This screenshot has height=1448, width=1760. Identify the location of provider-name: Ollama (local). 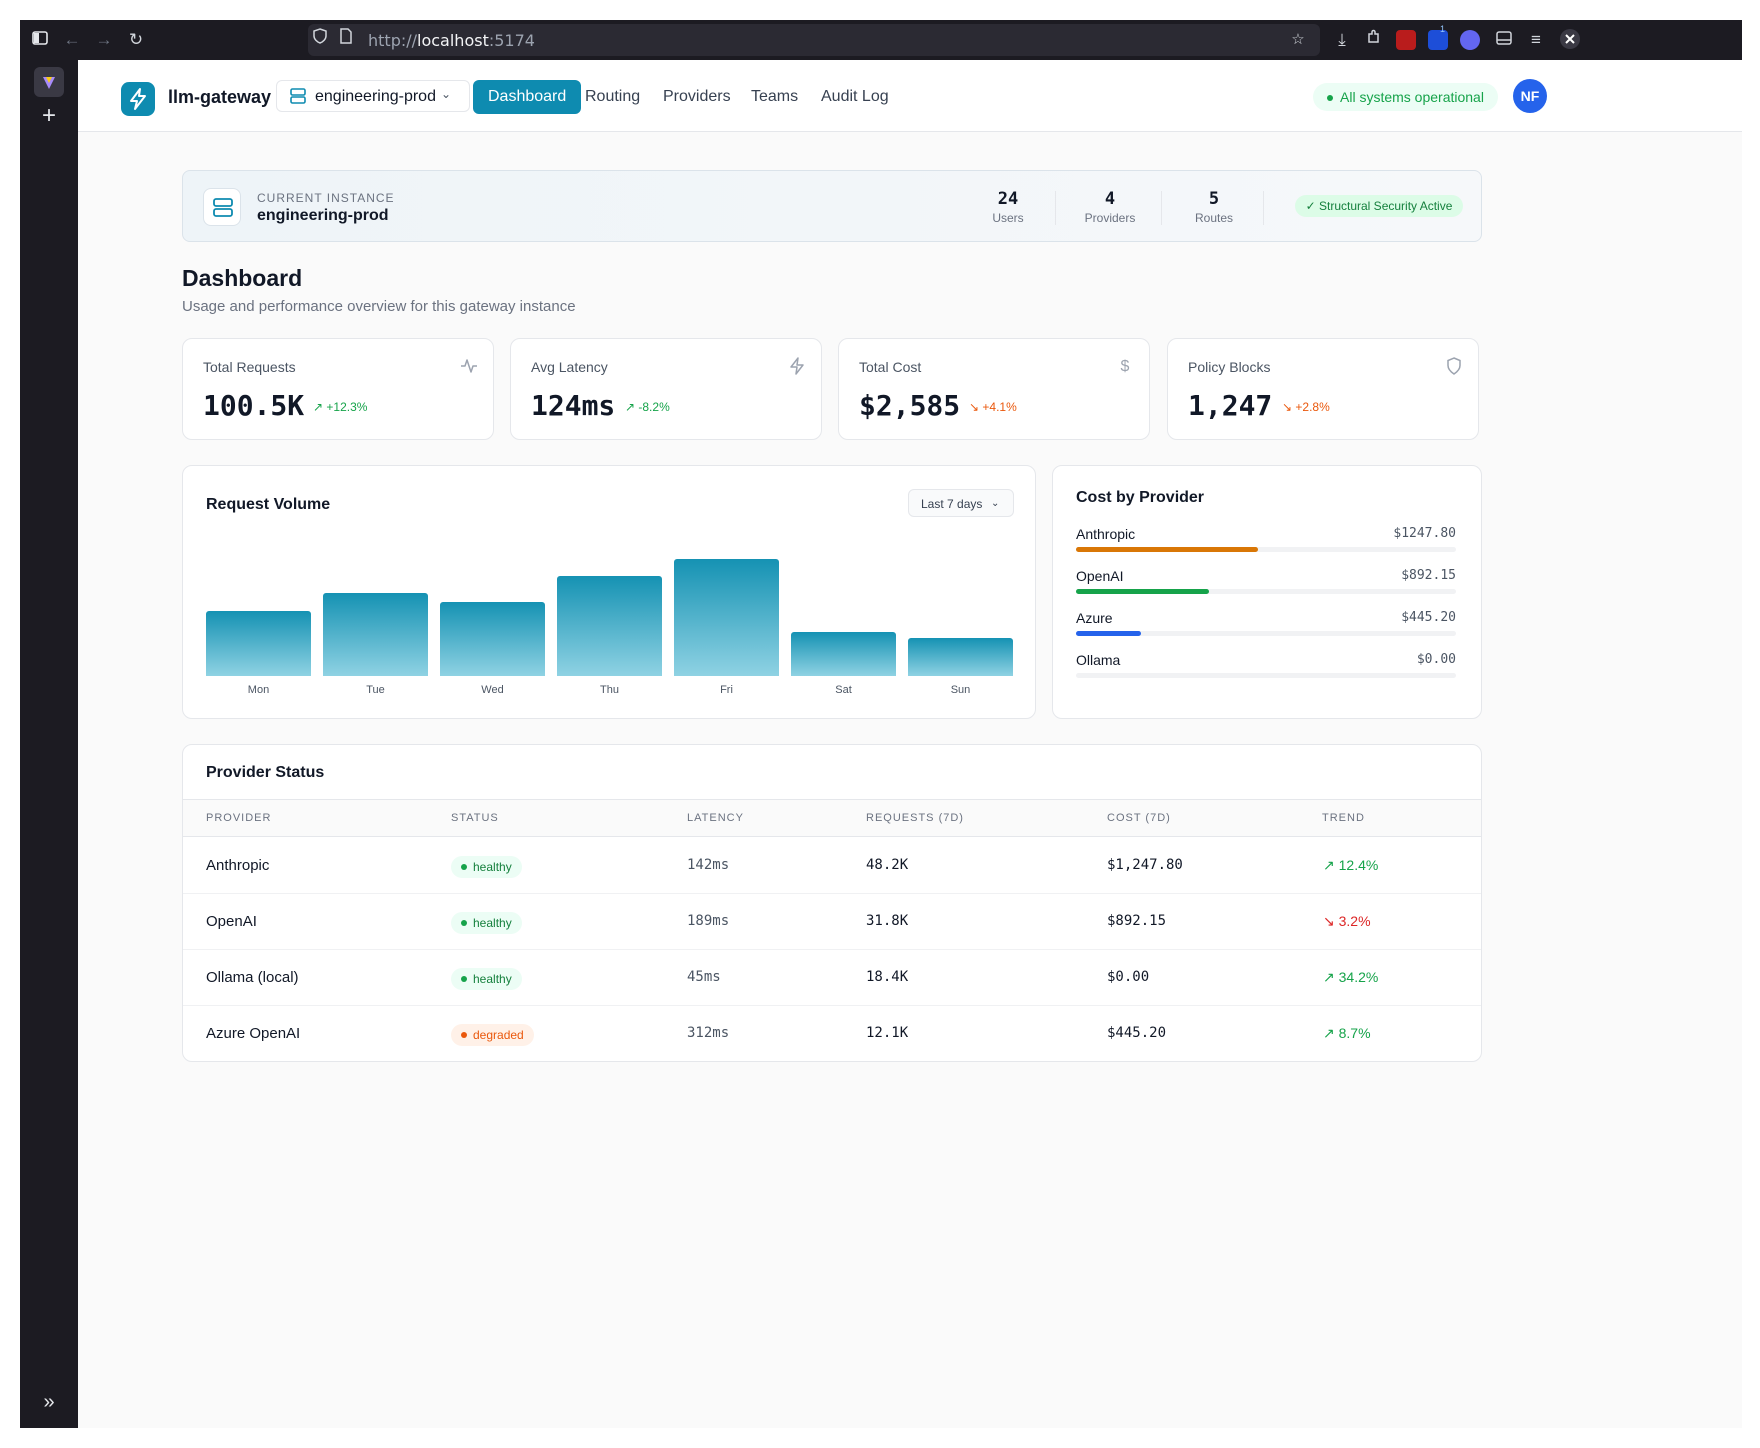
(252, 977).